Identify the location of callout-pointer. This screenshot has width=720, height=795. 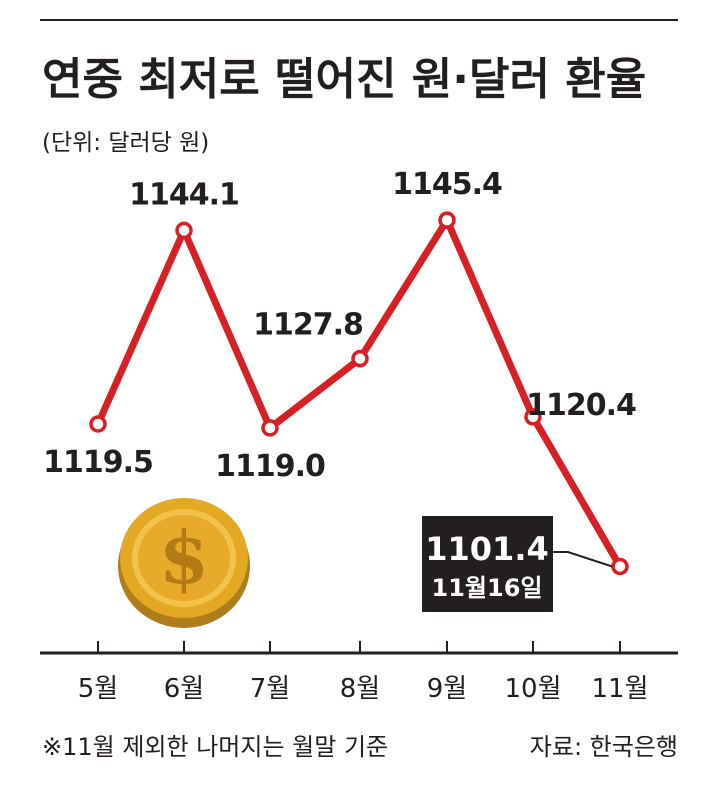
(583, 559).